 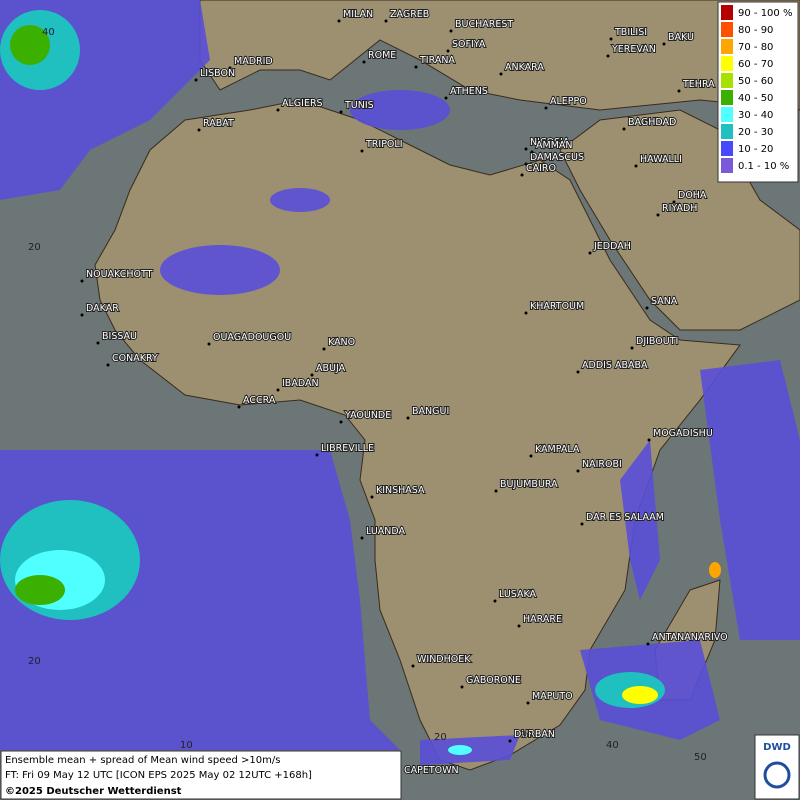 I want to click on city-label: DAR ES SALAAM, so click(x=625, y=517).